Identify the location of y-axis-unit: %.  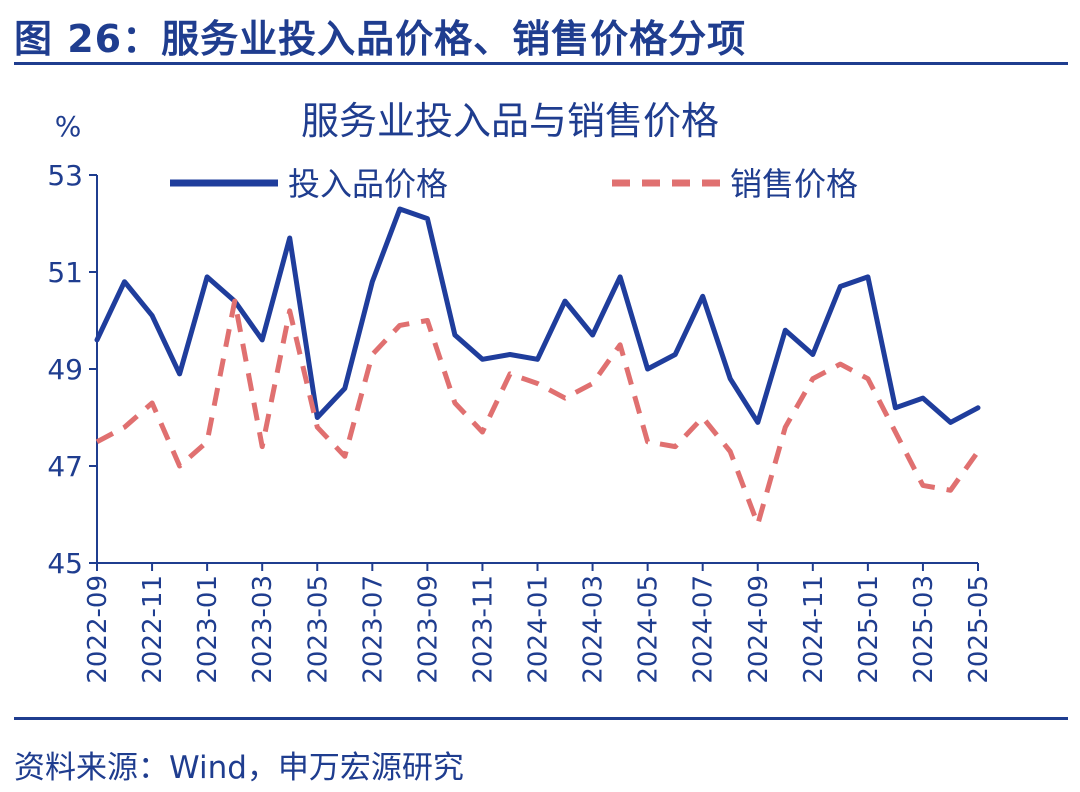
(68, 126).